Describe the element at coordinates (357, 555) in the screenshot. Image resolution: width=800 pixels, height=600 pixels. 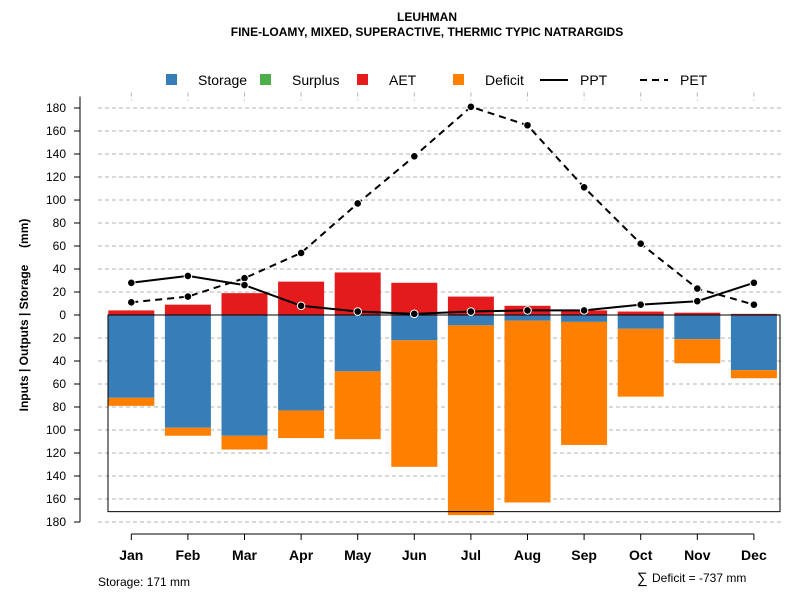
I see `x-tick-label: May` at that location.